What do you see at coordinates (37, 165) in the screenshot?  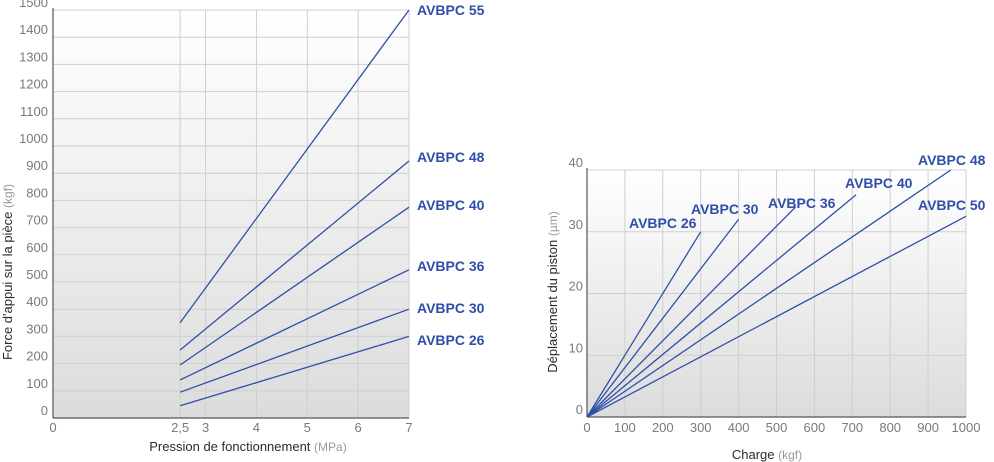 I see `left-y-tick-label: 900` at bounding box center [37, 165].